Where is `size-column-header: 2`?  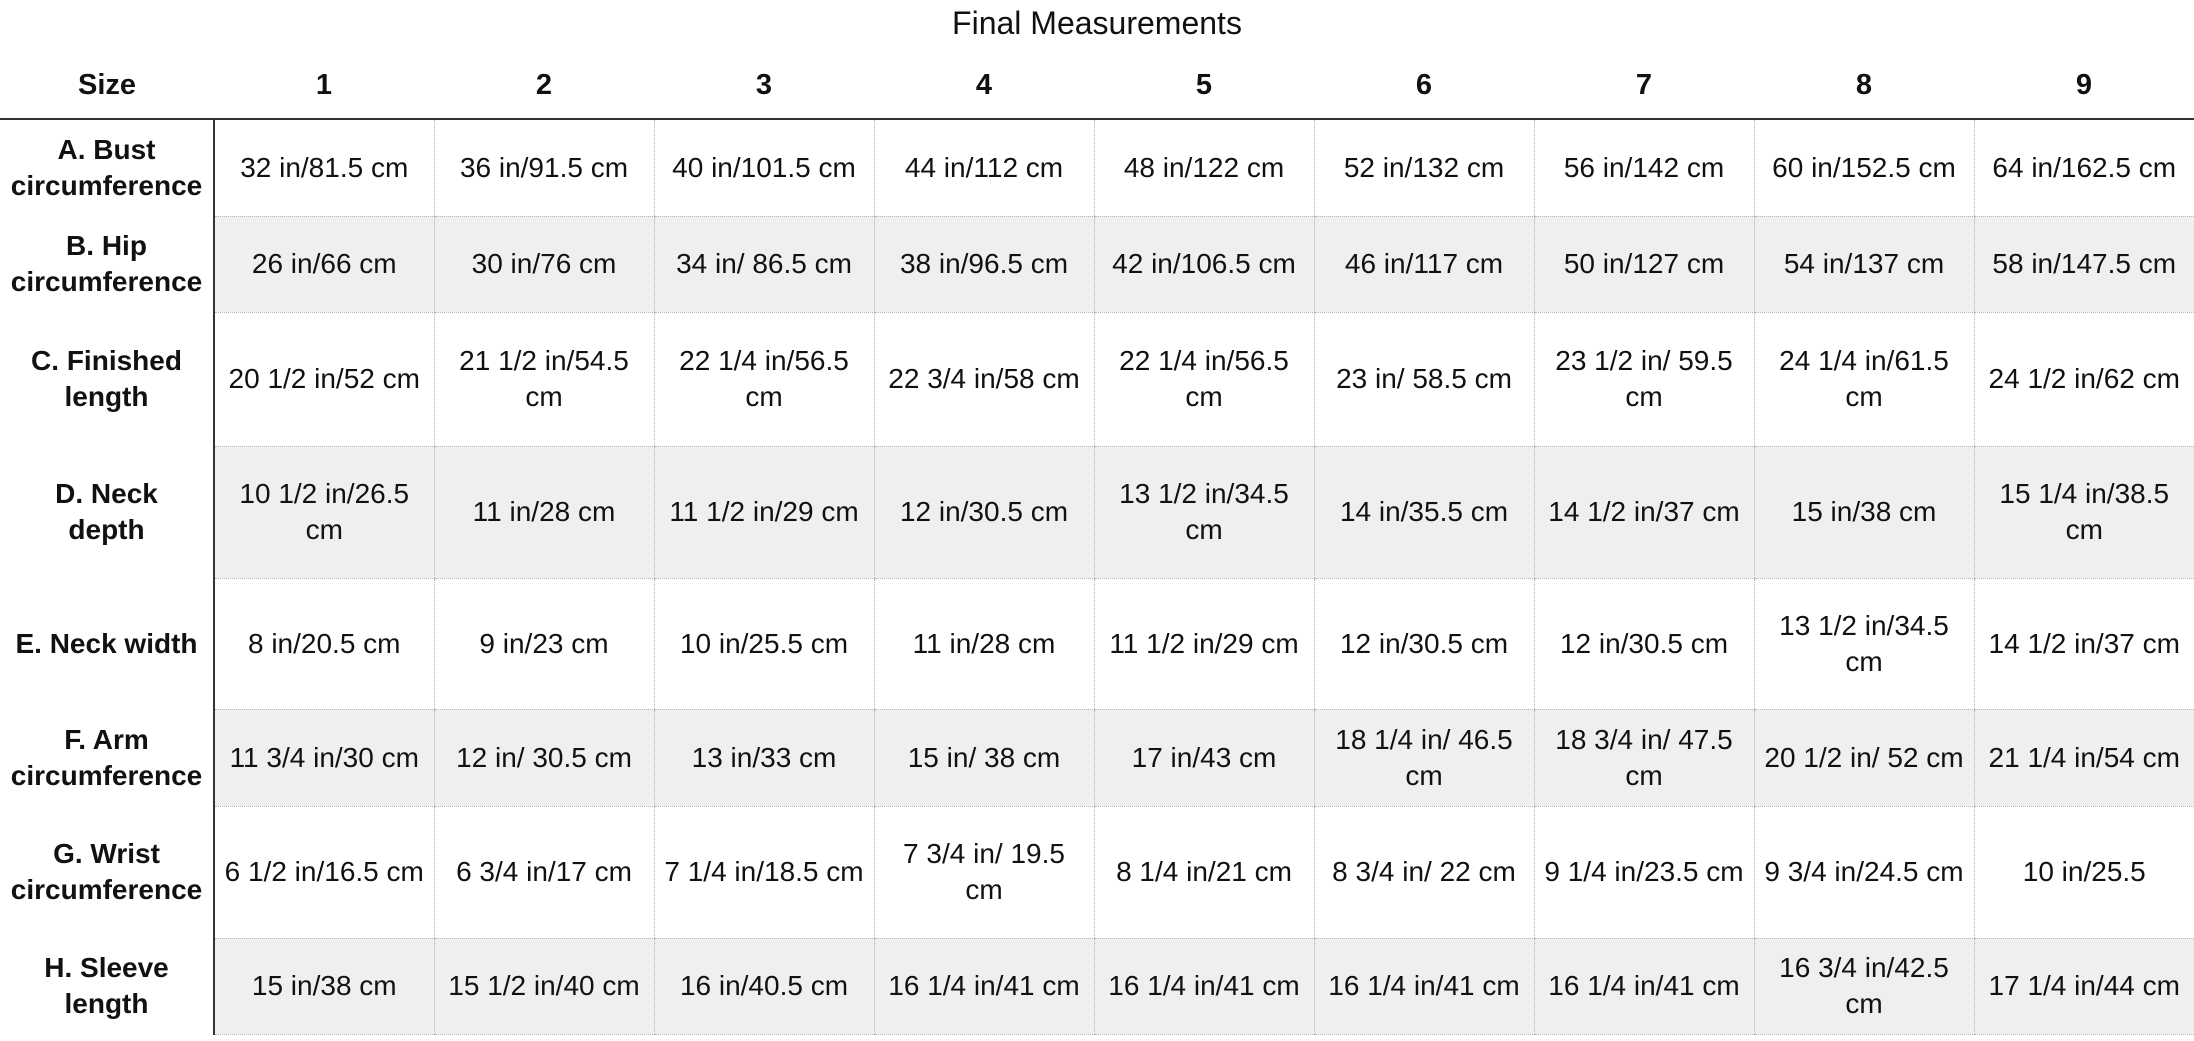 size-column-header: 2 is located at coordinates (544, 86).